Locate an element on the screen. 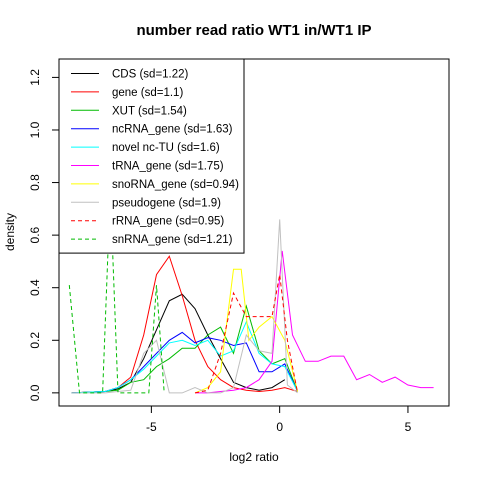 The height and width of the screenshot is (480, 480). y-tick-label: 0.4 is located at coordinates (35, 287).